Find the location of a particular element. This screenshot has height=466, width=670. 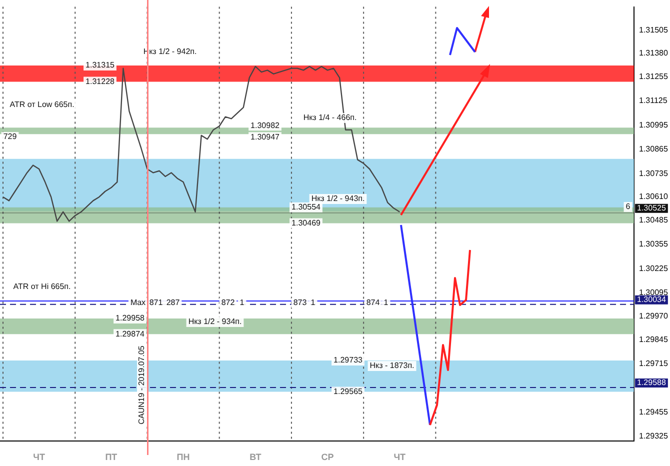

annotation: ATR от Low 665п. is located at coordinates (42, 105).